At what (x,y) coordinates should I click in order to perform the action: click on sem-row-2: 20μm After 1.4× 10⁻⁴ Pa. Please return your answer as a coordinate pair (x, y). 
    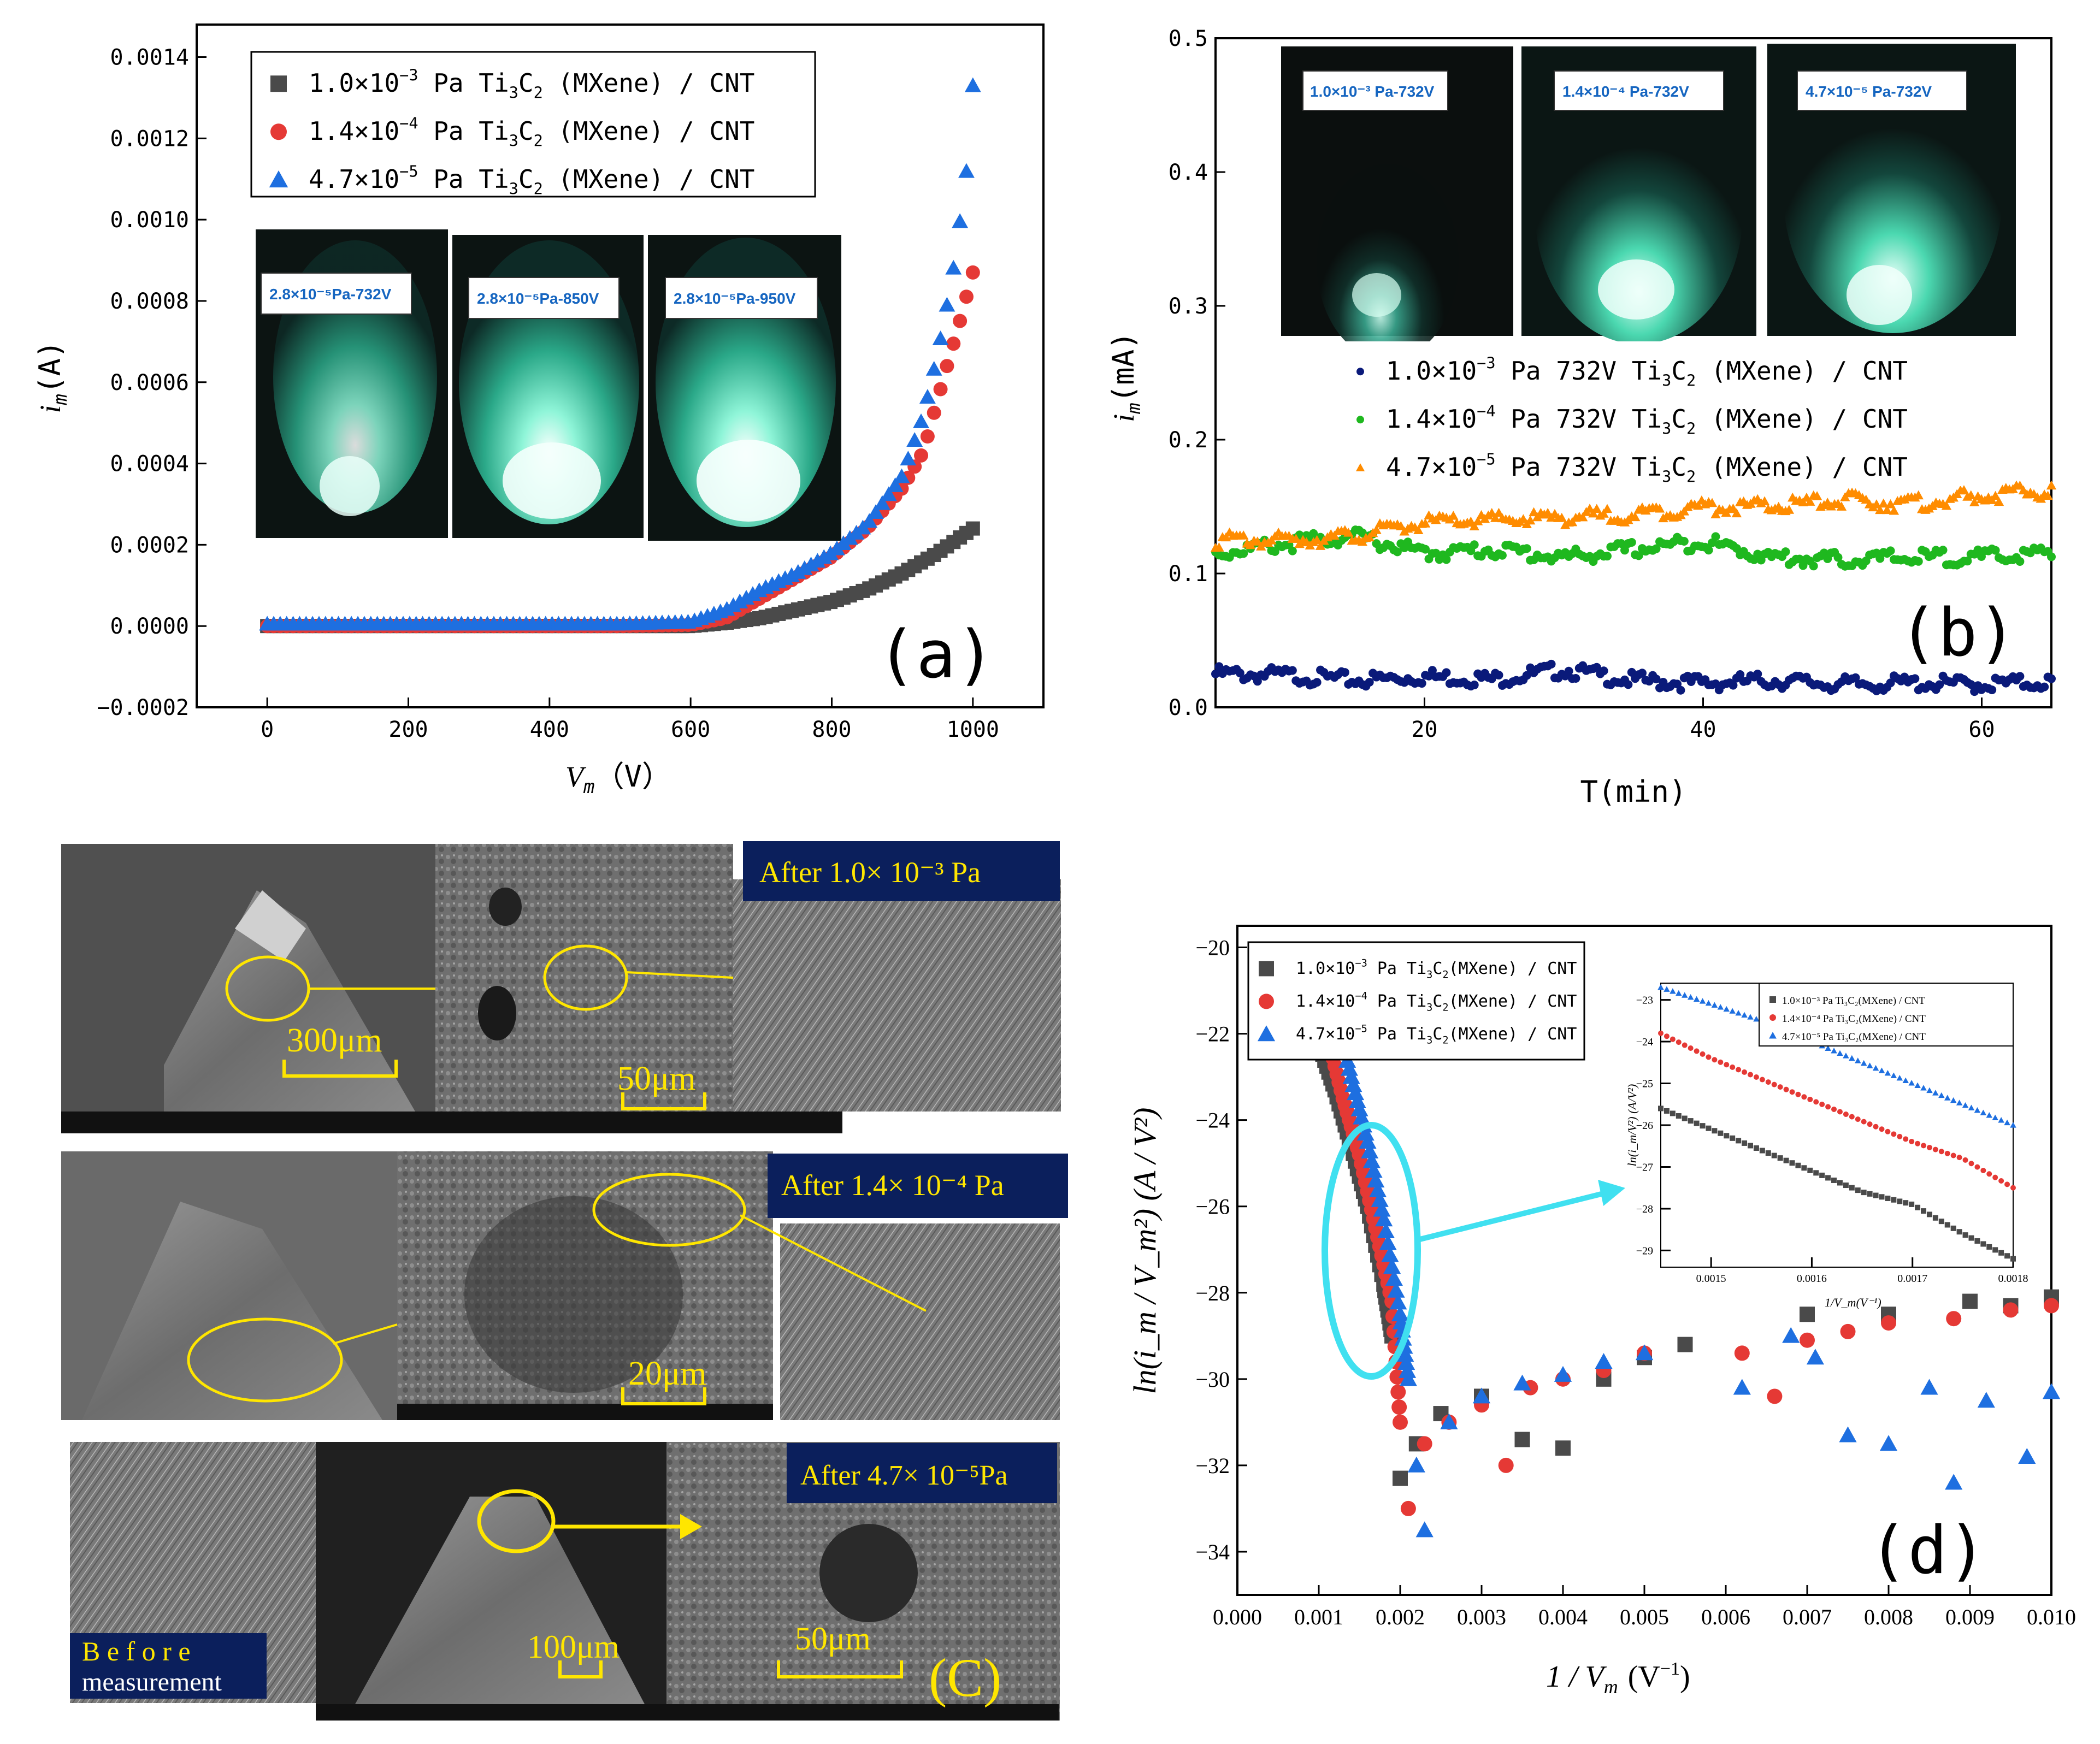
    Looking at the image, I should click on (564, 1285).